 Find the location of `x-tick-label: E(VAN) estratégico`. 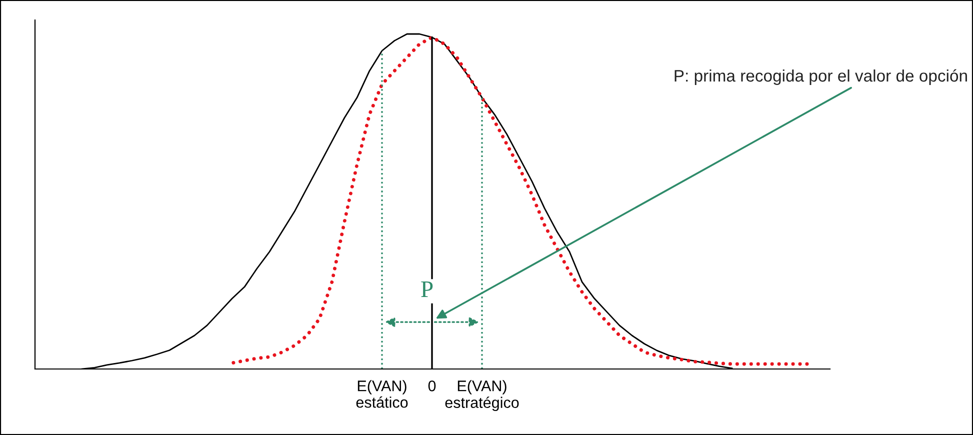

x-tick-label: E(VAN) estratégico is located at coordinates (482, 396).